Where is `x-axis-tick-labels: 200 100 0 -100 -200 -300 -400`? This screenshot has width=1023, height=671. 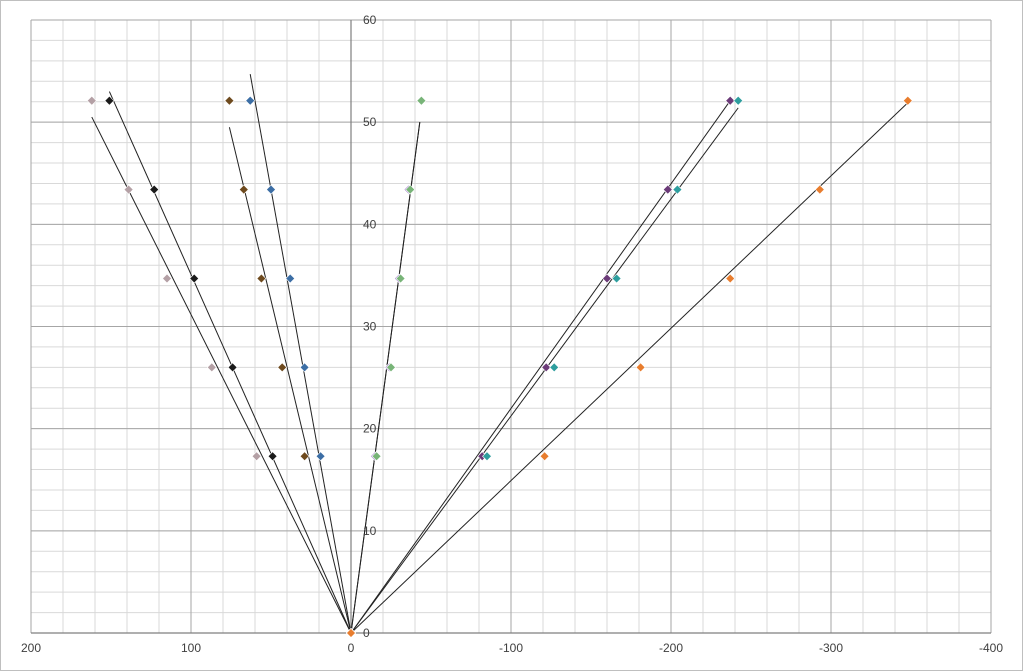
x-axis-tick-labels: 200 100 0 -100 -200 -300 -400 is located at coordinates (512, 648).